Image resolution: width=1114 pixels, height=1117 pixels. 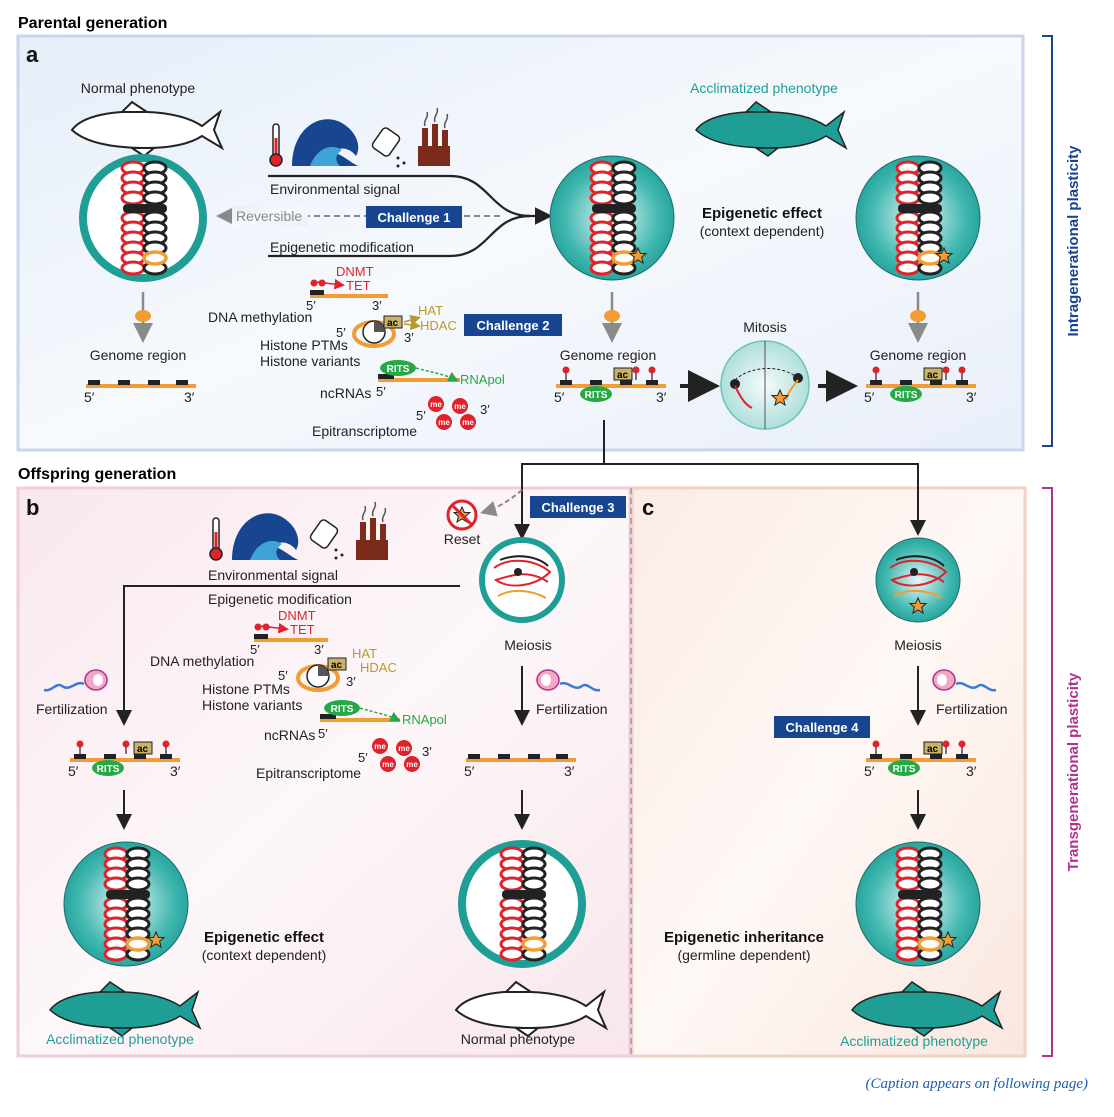 I want to click on three-prime-dna-b: 3′, so click(x=319, y=649).